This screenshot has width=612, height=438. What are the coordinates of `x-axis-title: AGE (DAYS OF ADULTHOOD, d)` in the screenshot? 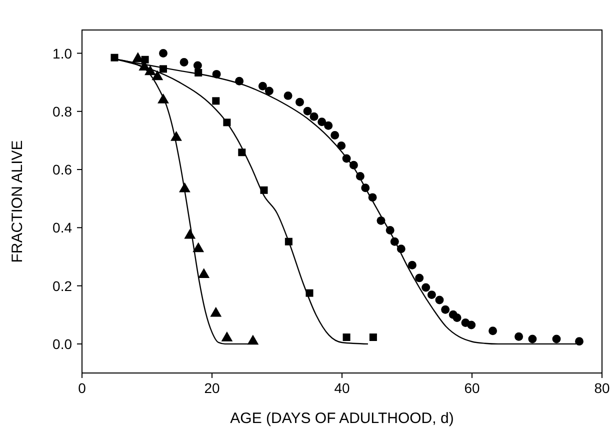 It's located at (342, 418).